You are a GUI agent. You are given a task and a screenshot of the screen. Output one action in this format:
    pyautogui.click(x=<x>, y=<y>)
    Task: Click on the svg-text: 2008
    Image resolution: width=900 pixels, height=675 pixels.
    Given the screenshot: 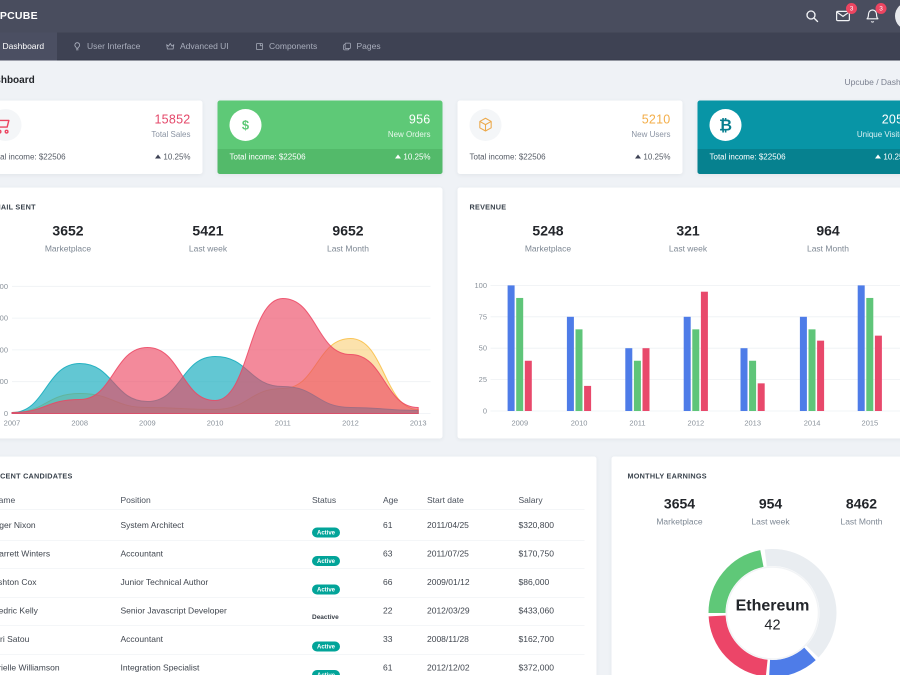 What is the action you would take?
    pyautogui.click(x=79, y=423)
    